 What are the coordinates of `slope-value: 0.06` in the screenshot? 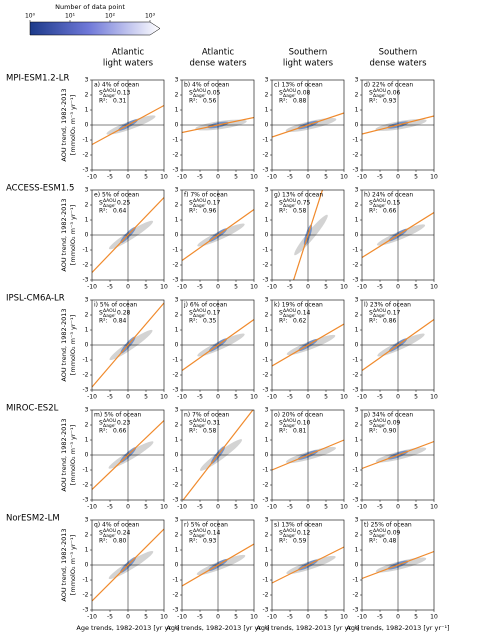 It's located at (394, 93).